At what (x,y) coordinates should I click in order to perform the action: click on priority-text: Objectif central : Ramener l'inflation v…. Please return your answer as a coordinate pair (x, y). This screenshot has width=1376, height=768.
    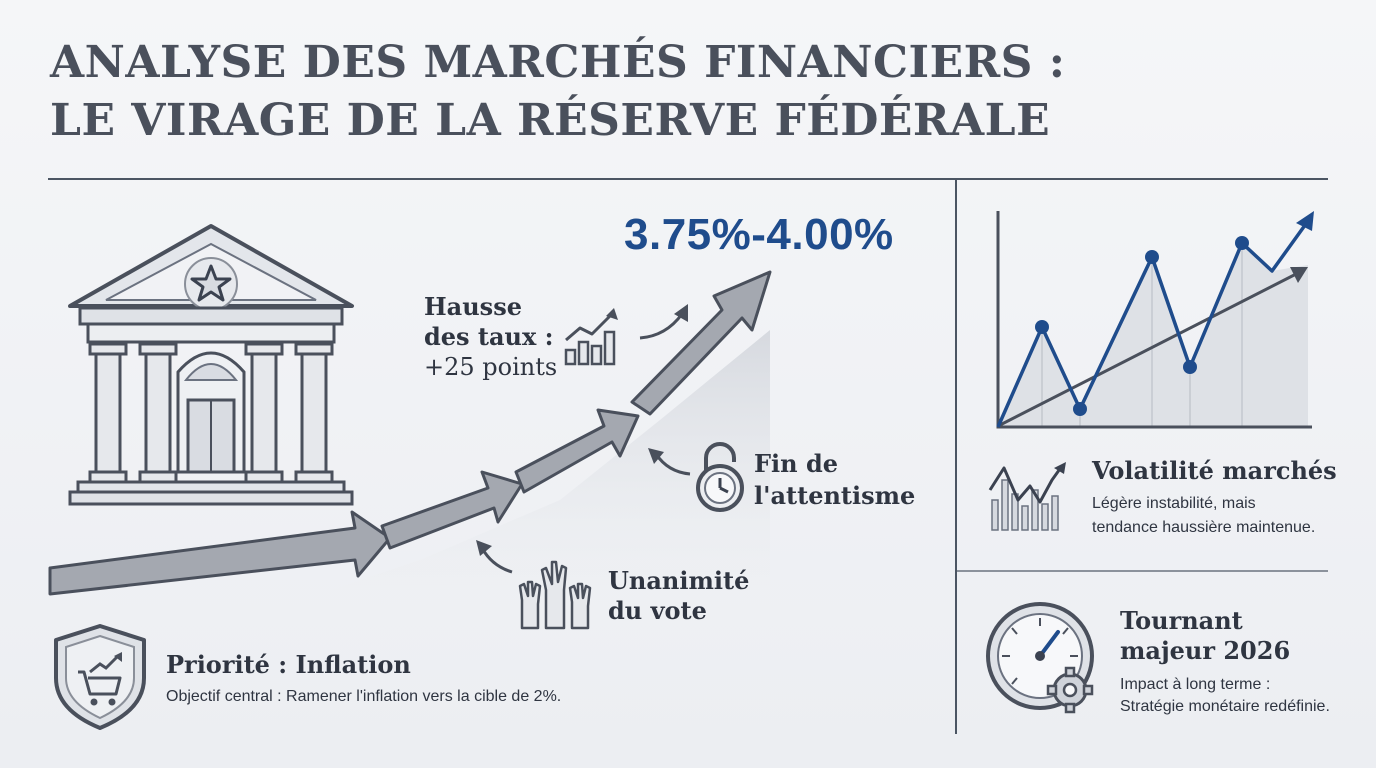
    Looking at the image, I should click on (364, 696).